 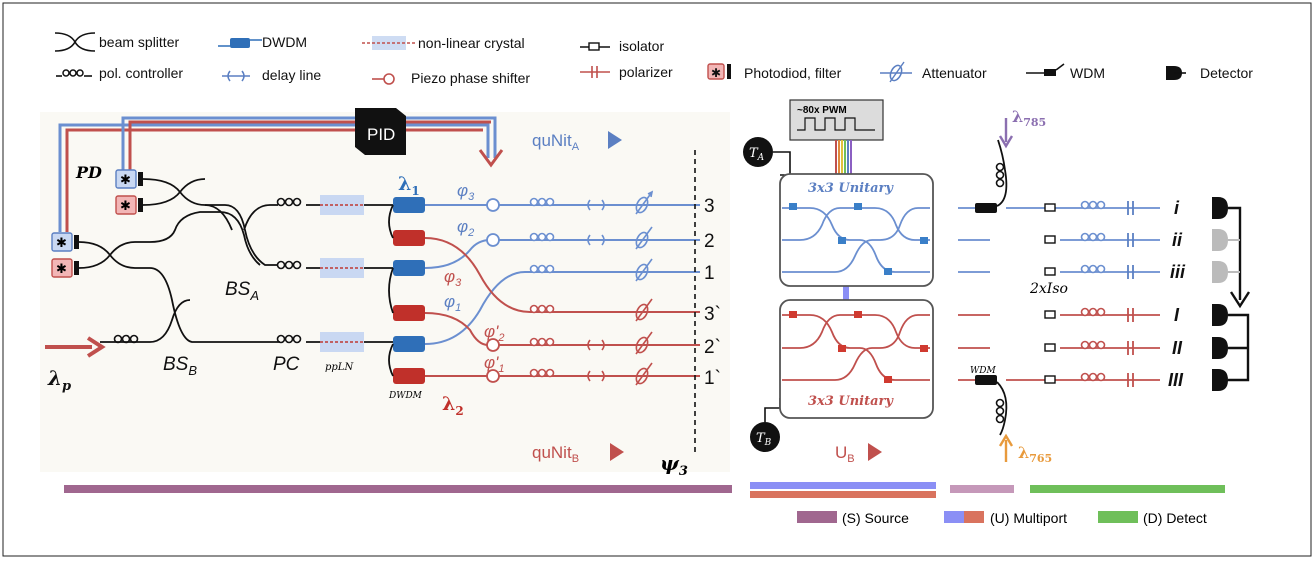 What do you see at coordinates (712, 314) in the screenshot?
I see `port-3b: 3`` at bounding box center [712, 314].